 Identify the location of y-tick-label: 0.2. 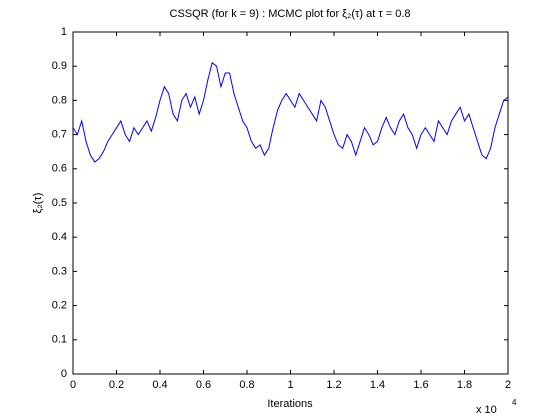
(59, 306).